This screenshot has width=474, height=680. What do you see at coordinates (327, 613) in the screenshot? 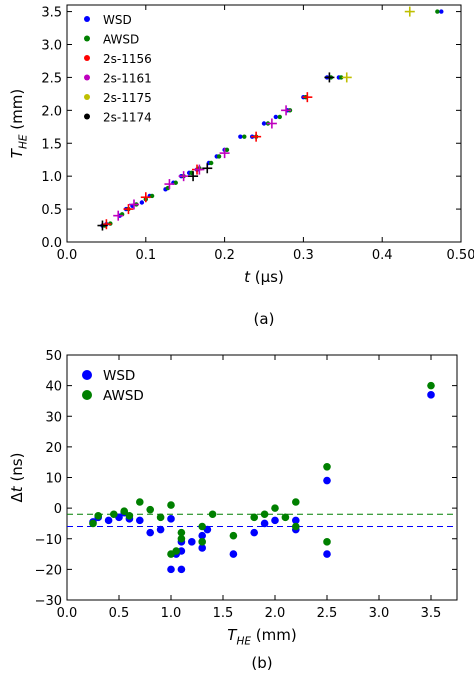
I see `x-tick-label: 2.5` at bounding box center [327, 613].